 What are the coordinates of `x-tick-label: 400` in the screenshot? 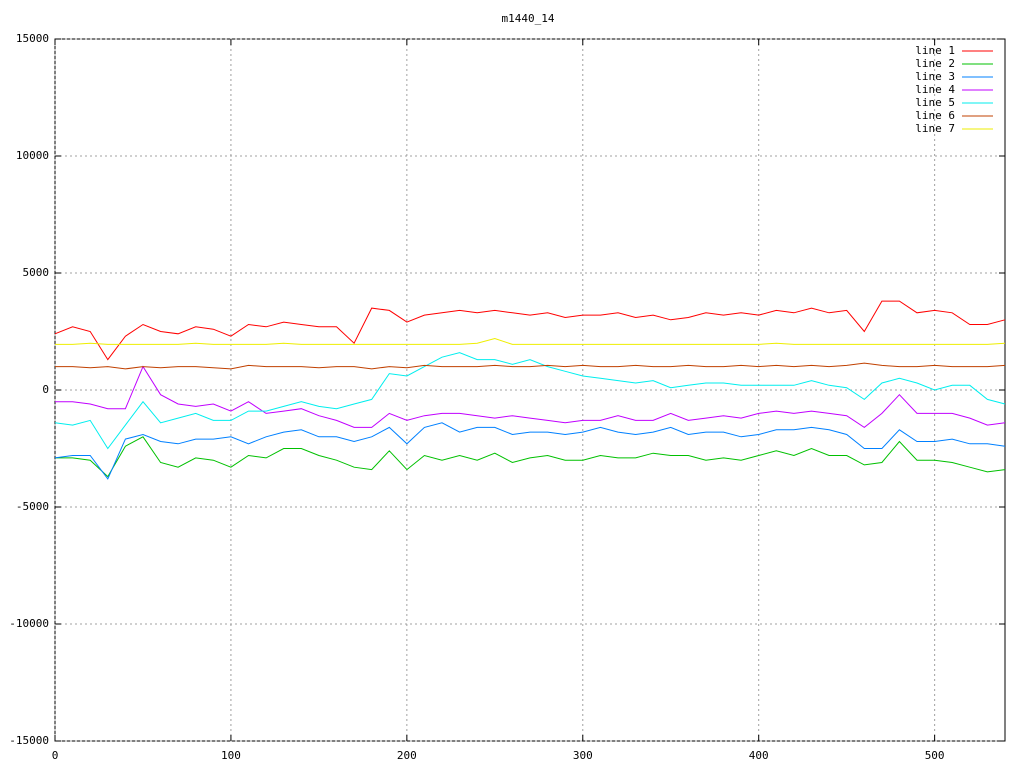 It's located at (759, 755).